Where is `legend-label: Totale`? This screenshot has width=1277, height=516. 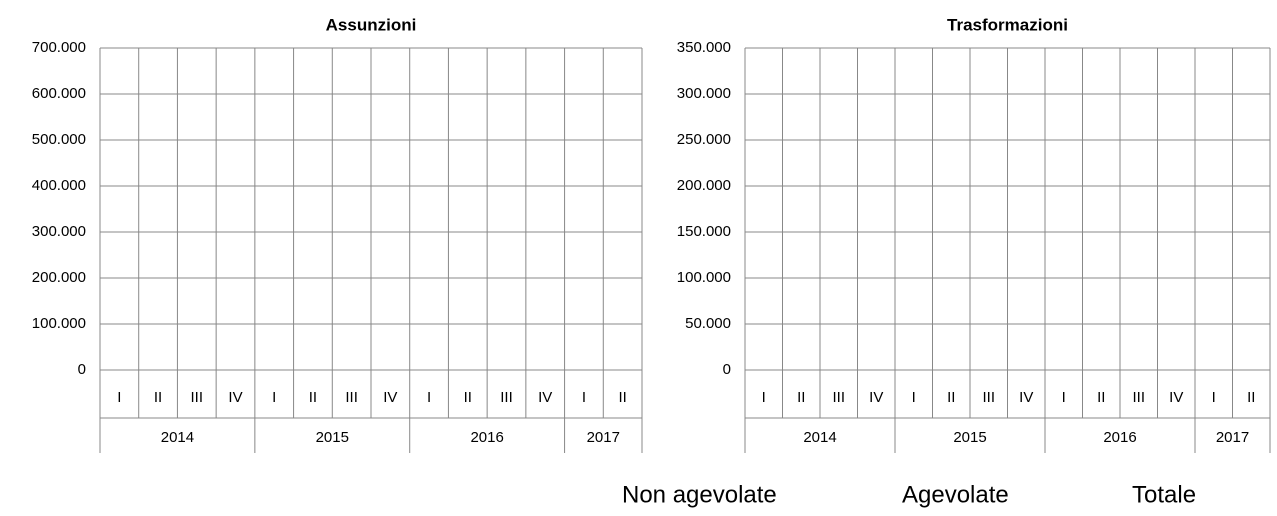 legend-label: Totale is located at coordinates (1164, 494).